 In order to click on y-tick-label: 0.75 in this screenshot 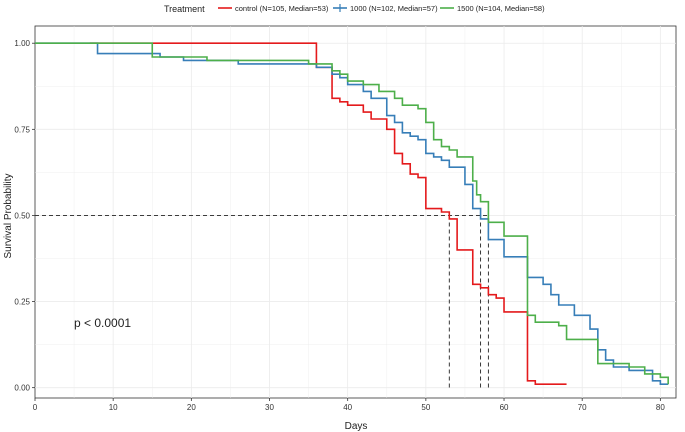, I will do `click(22, 129)`.